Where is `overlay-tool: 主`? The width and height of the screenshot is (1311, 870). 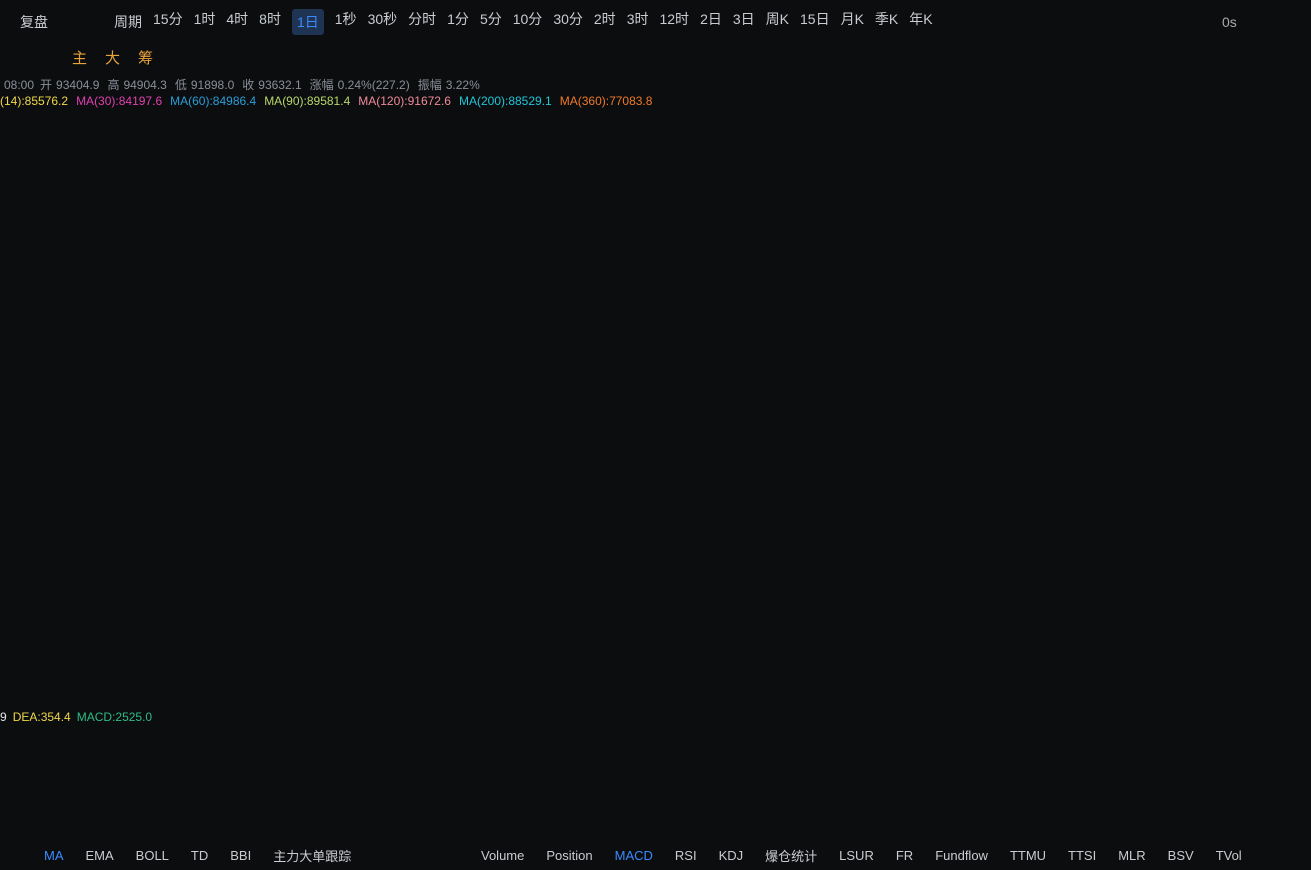 overlay-tool: 主 is located at coordinates (80, 58).